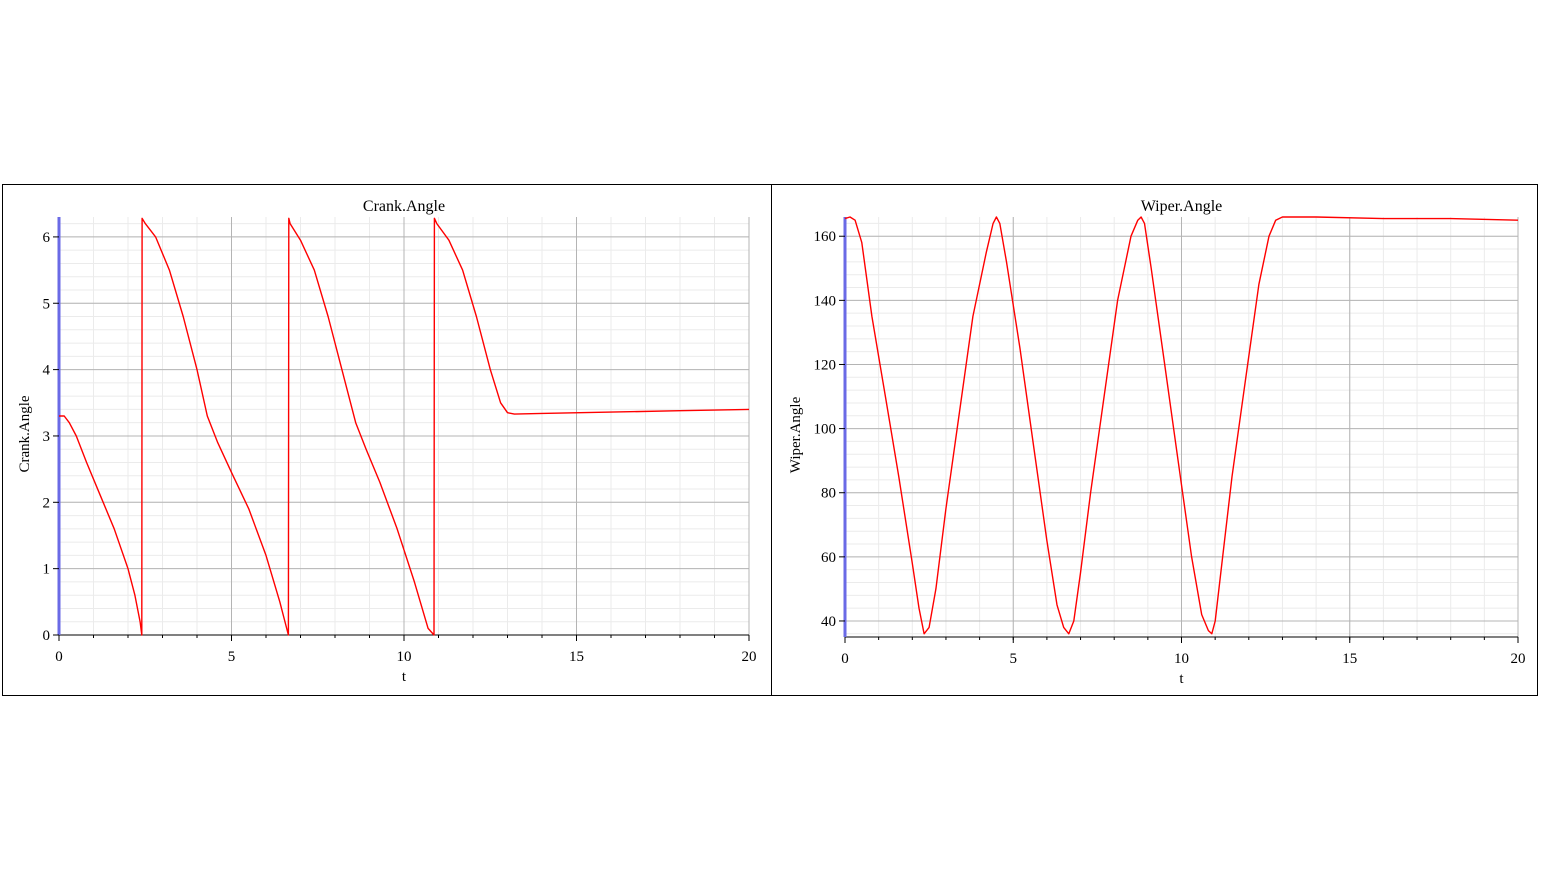  I want to click on y-axis-label: Wiper.Angle, so click(796, 434).